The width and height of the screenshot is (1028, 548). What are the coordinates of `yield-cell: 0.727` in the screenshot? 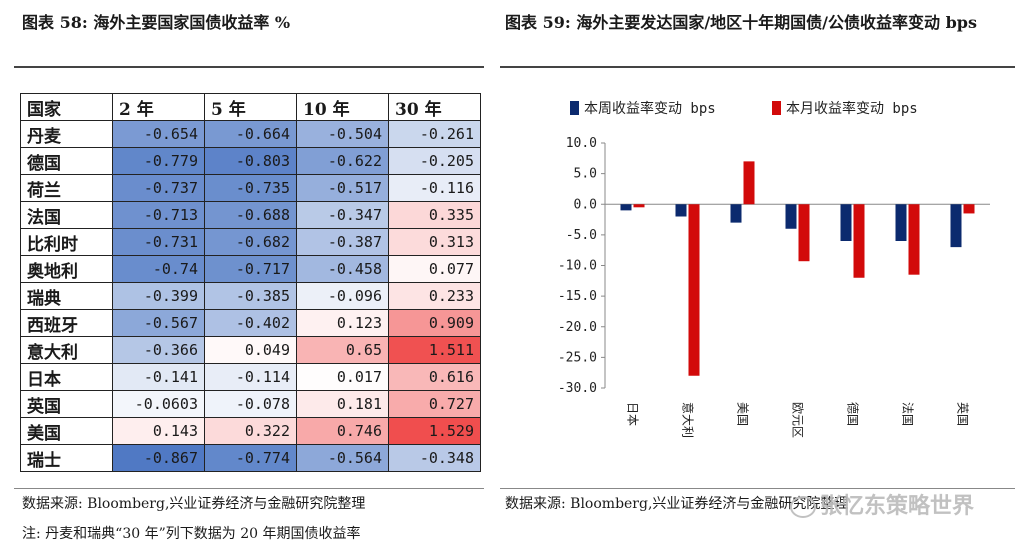 It's located at (434, 404).